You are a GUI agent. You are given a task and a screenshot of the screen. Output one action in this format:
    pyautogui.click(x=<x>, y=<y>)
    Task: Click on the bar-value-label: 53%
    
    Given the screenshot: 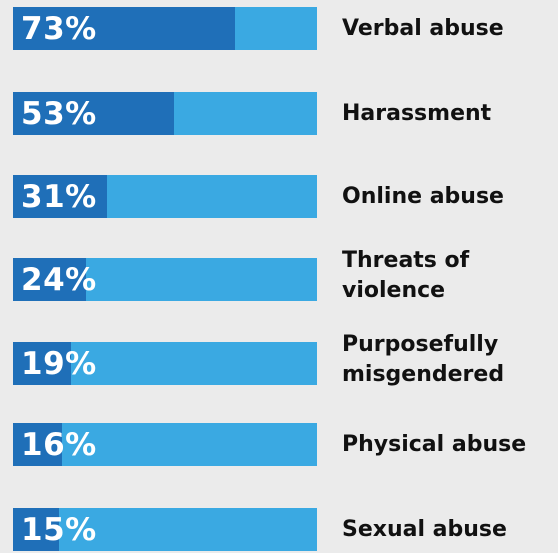 What is the action you would take?
    pyautogui.click(x=59, y=114)
    